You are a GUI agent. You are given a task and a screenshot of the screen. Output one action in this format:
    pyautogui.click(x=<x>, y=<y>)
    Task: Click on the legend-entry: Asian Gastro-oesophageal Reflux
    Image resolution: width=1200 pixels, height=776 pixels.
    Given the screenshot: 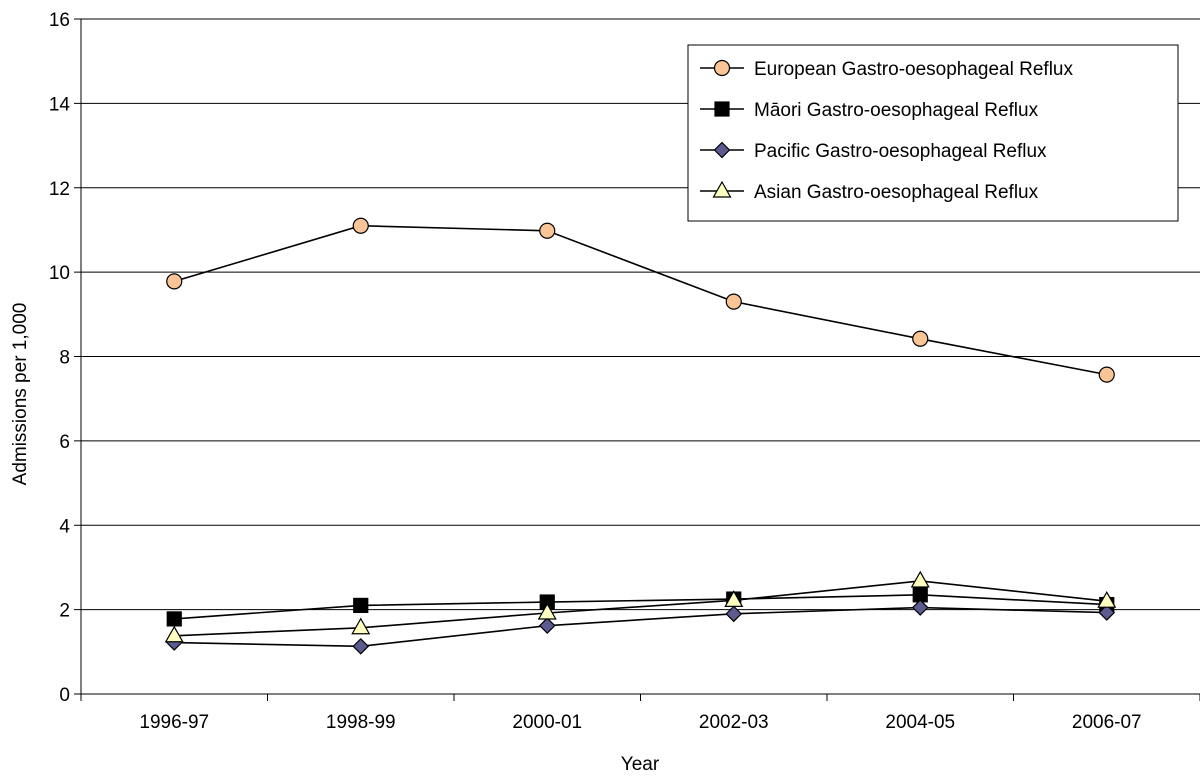 What is the action you would take?
    pyautogui.click(x=869, y=191)
    